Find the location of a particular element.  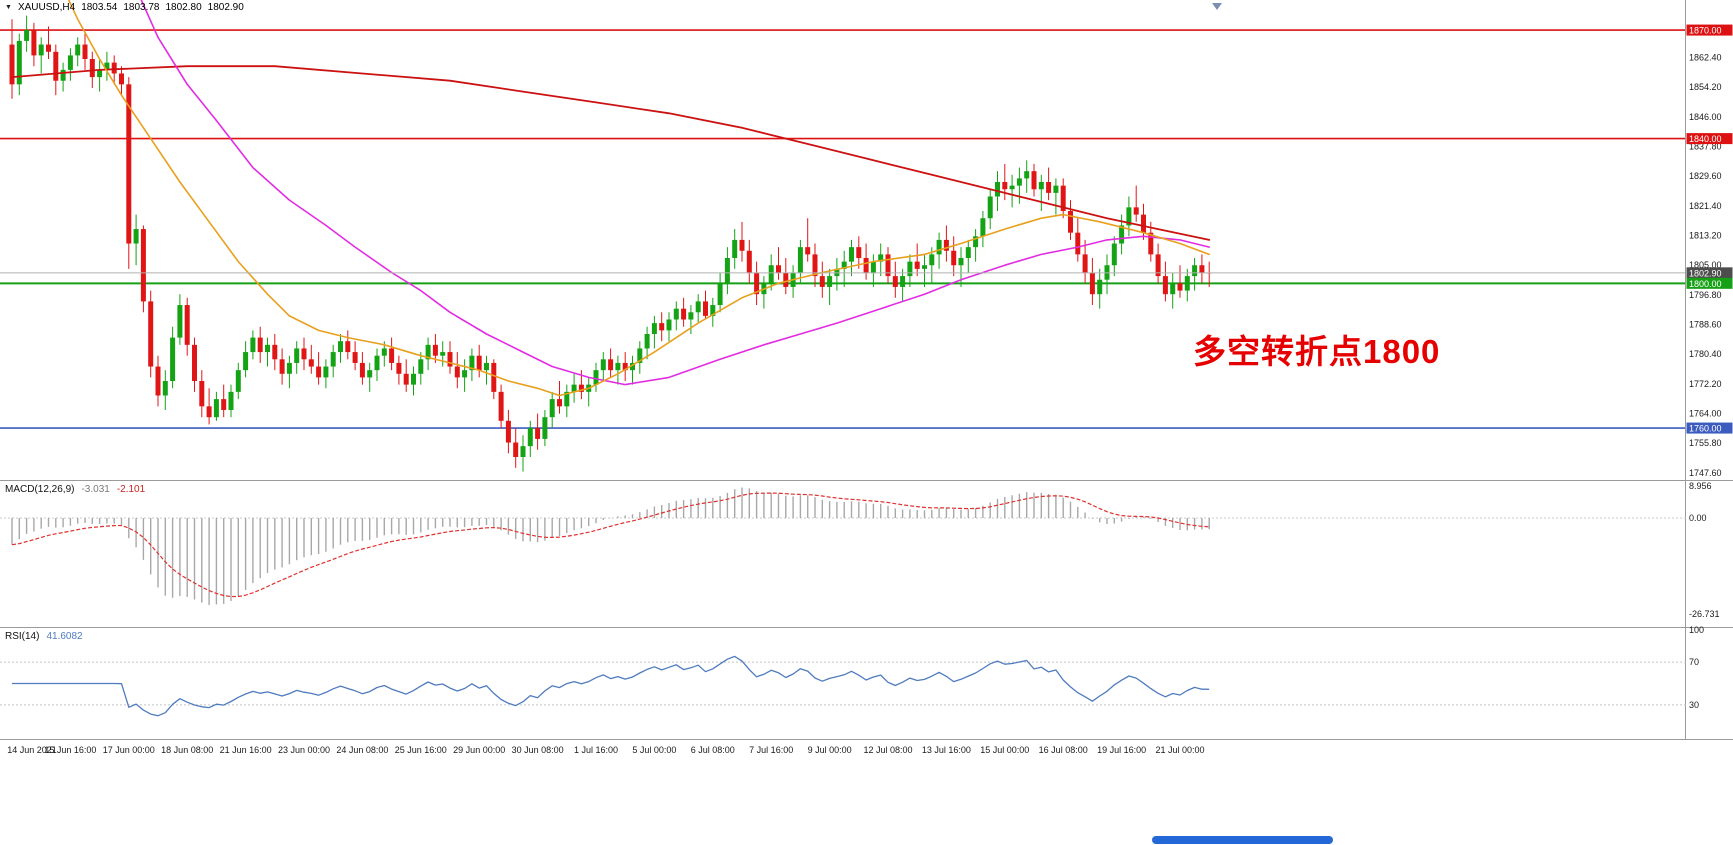

price-axis-label: 1747.60 is located at coordinates (1705, 473).